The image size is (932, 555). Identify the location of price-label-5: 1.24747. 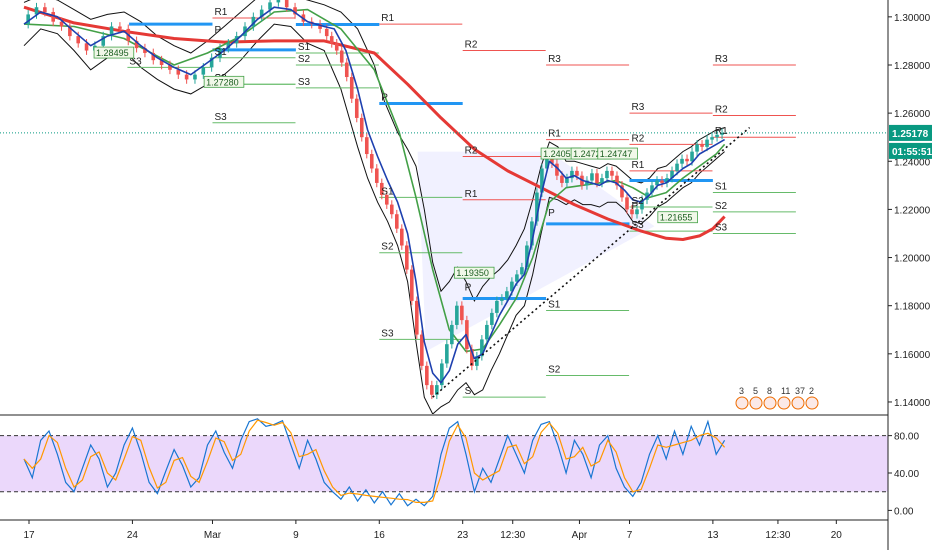
(616, 154).